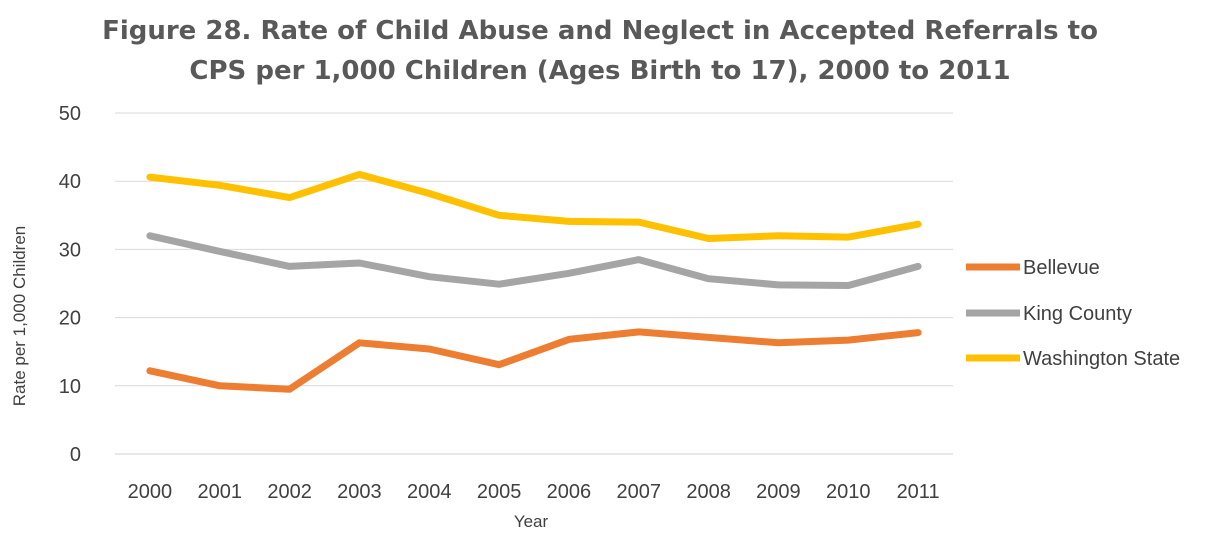 Image resolution: width=1226 pixels, height=538 pixels. I want to click on x-axis-title: Year, so click(531, 521).